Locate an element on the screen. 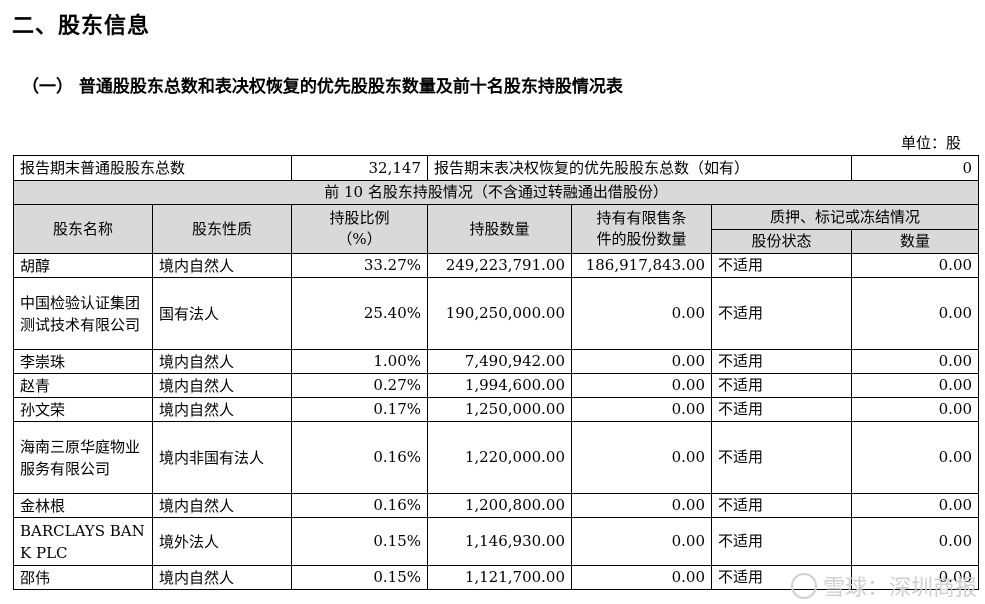 The height and width of the screenshot is (604, 985). unit-label: 单位：股 is located at coordinates (930, 143).